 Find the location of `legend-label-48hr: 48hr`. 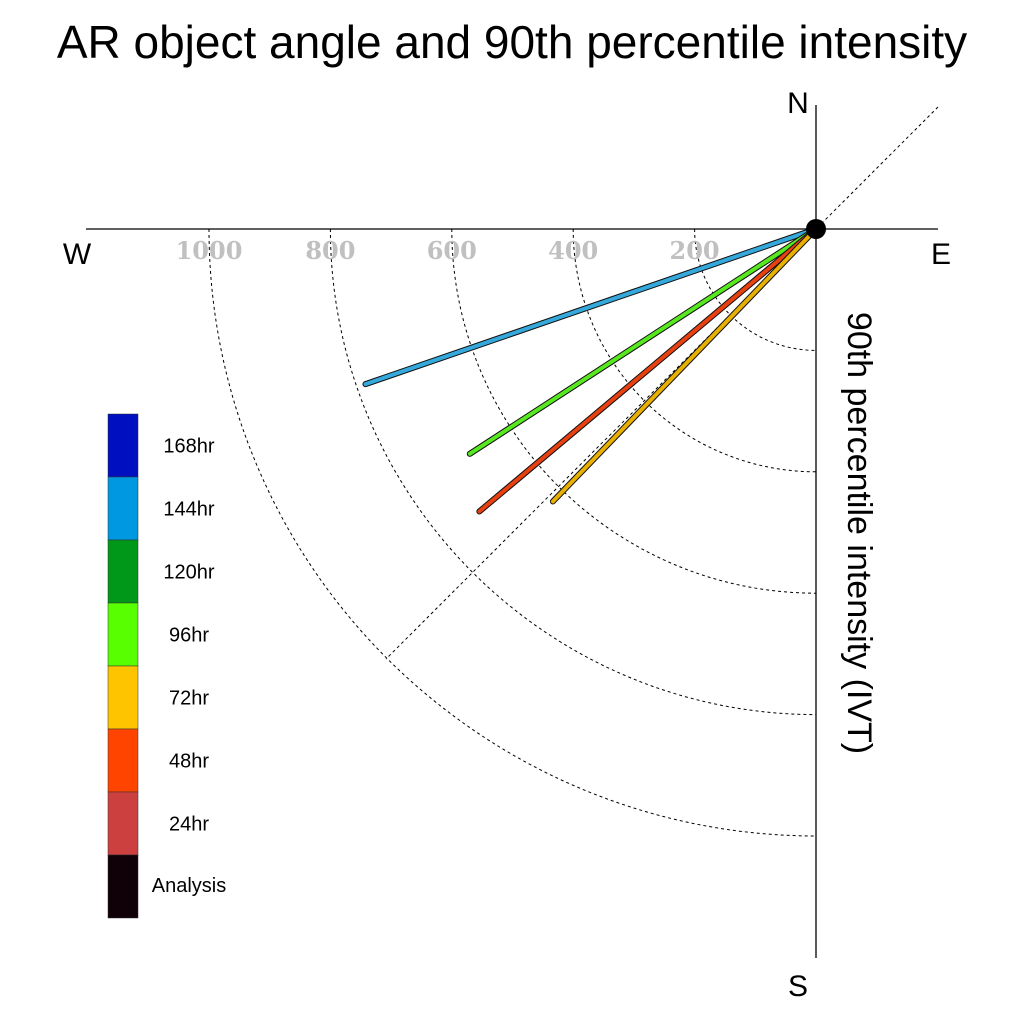

legend-label-48hr: 48hr is located at coordinates (189, 762).